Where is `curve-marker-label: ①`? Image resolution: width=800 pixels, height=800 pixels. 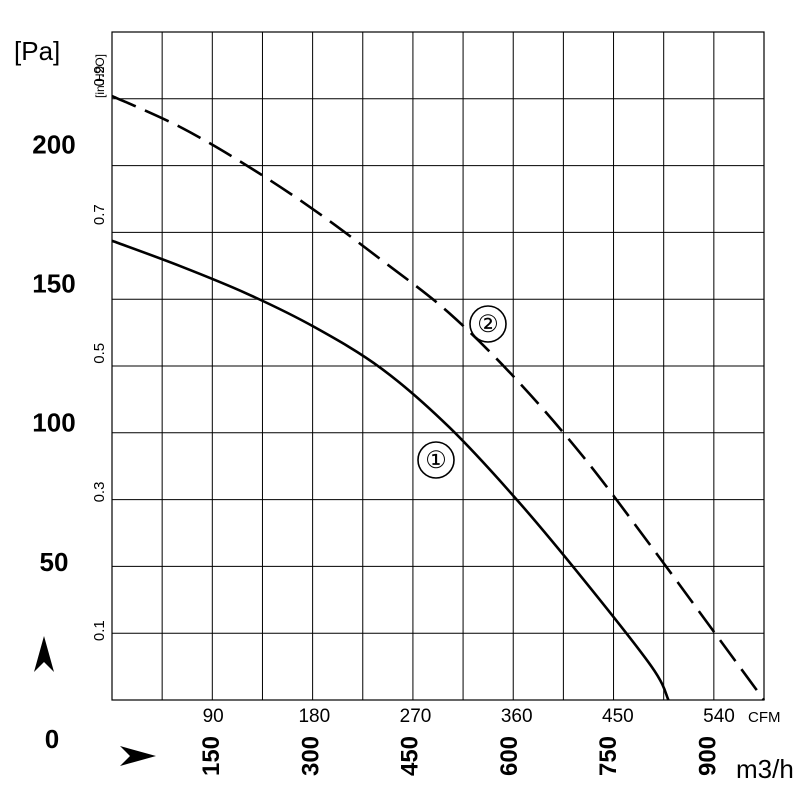 curve-marker-label: ① is located at coordinates (436, 461).